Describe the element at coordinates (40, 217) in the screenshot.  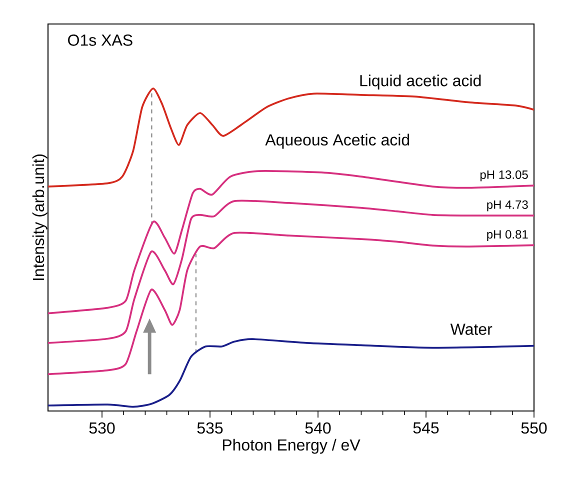
I see `y-axis-title: Intensity (arb.unit)` at that location.